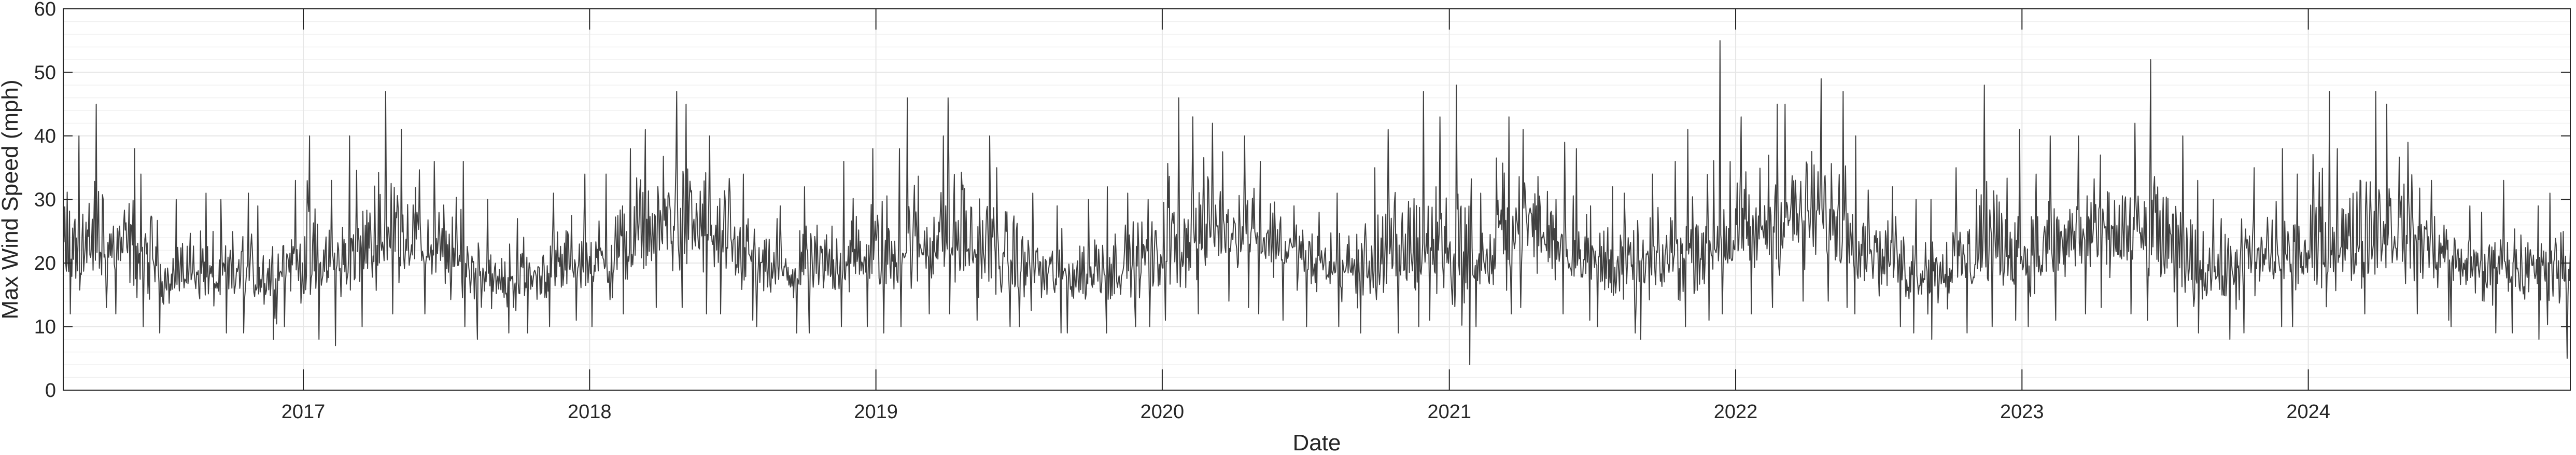  I want to click on y-tick-label: 60, so click(45, 10).